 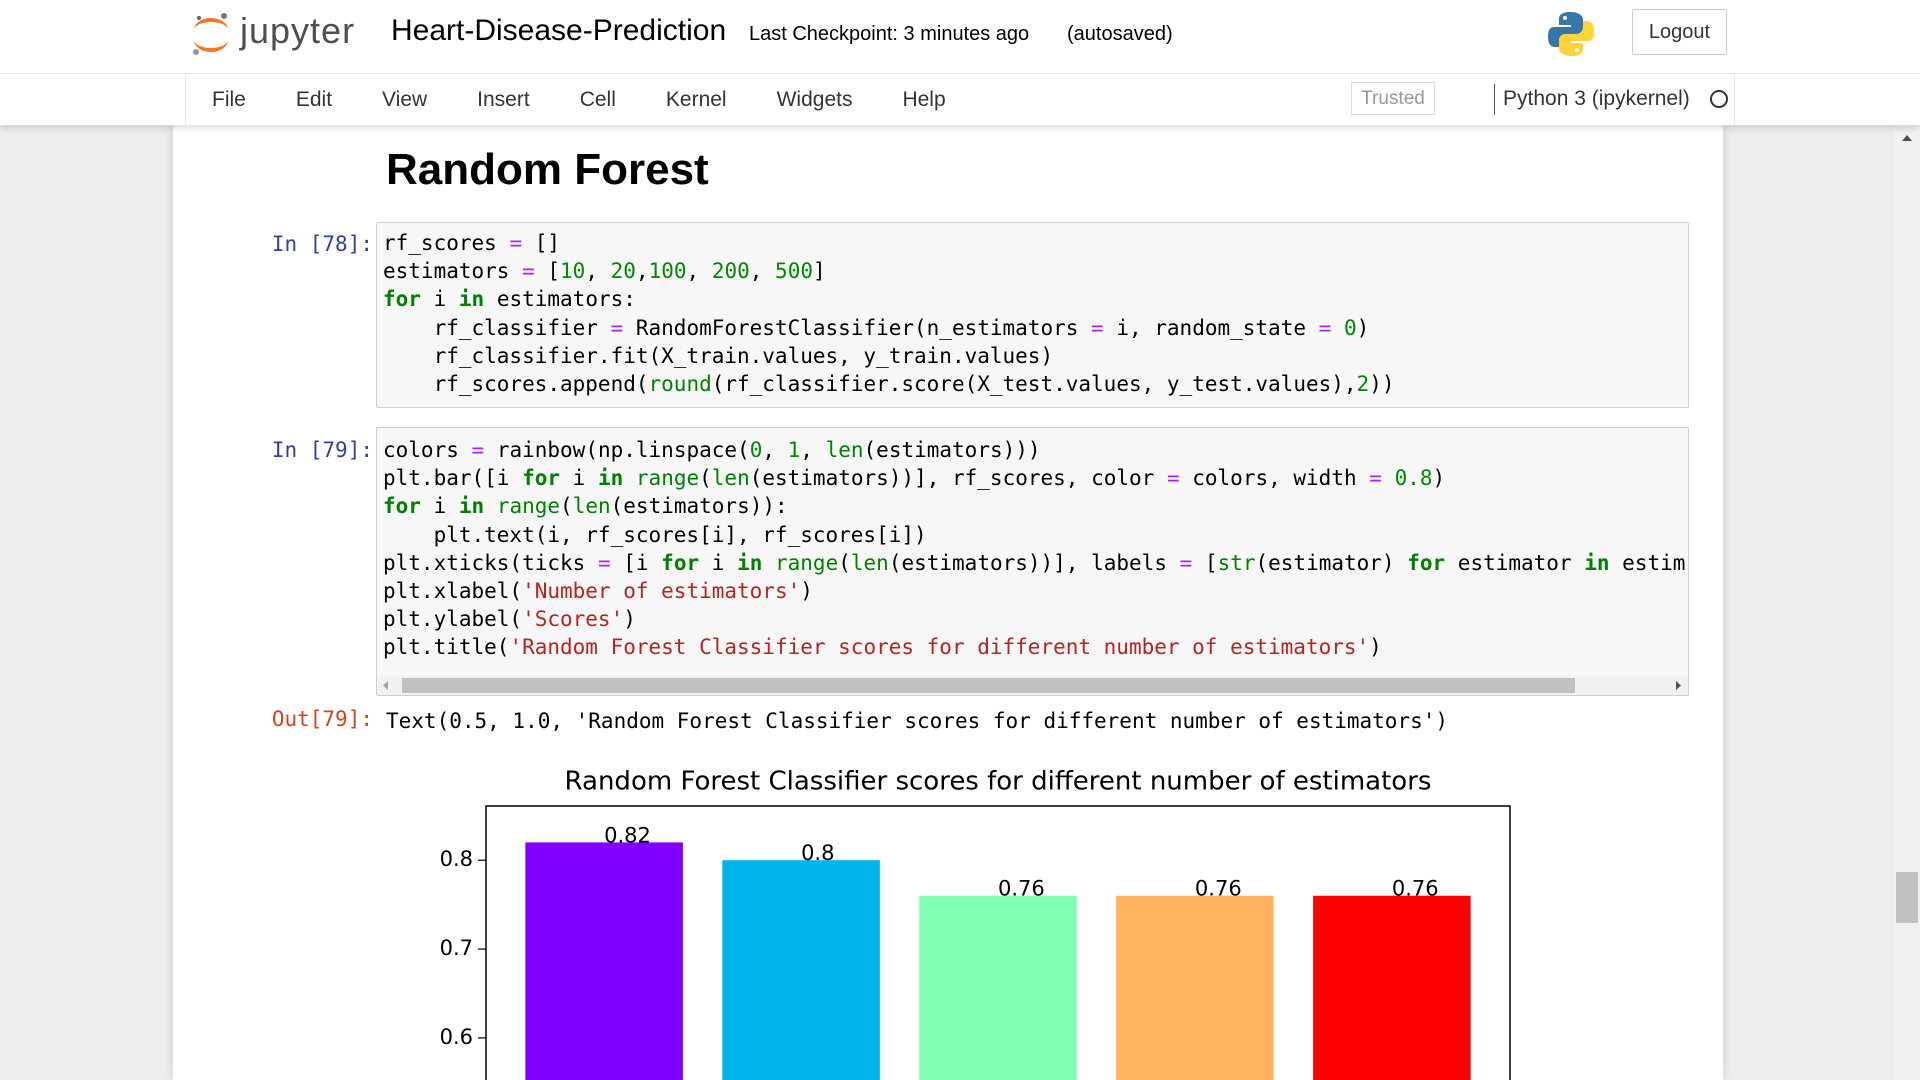 I want to click on code-token: [], so click(x=541, y=243).